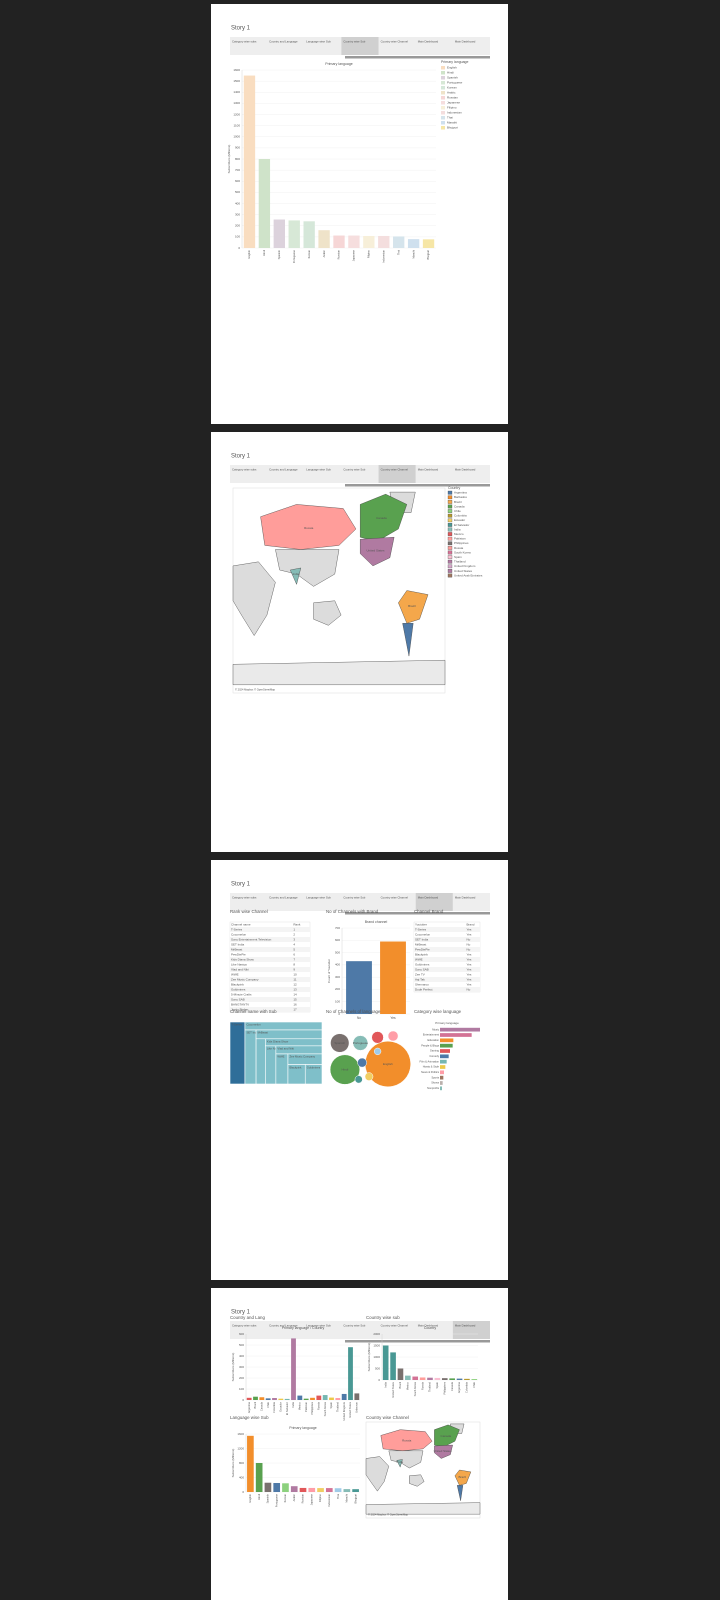 The width and height of the screenshot is (720, 1600). I want to click on y-tick-label: 500, so click(377, 1368).